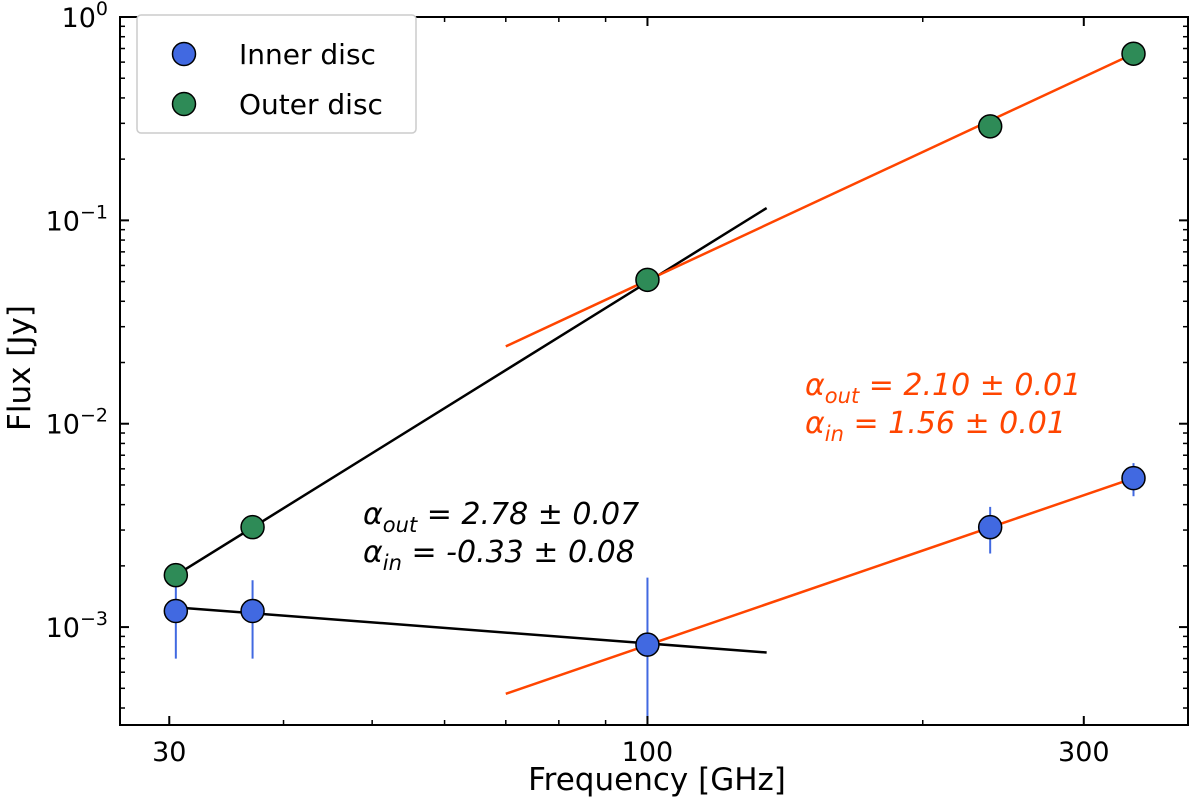  What do you see at coordinates (935, 426) in the screenshot?
I see `orange-alpha-in-annotation: αin = 1.56 ± 0.01` at bounding box center [935, 426].